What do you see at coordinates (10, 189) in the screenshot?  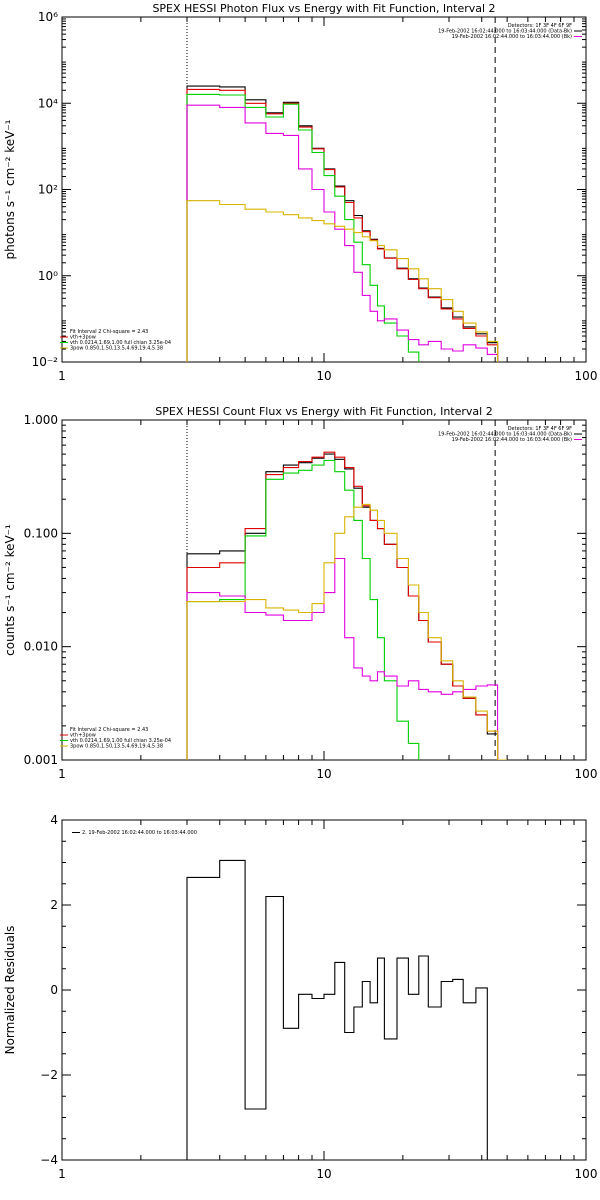 I see `y-axis-label: photons s⁻¹ cm⁻² keV⁻¹` at bounding box center [10, 189].